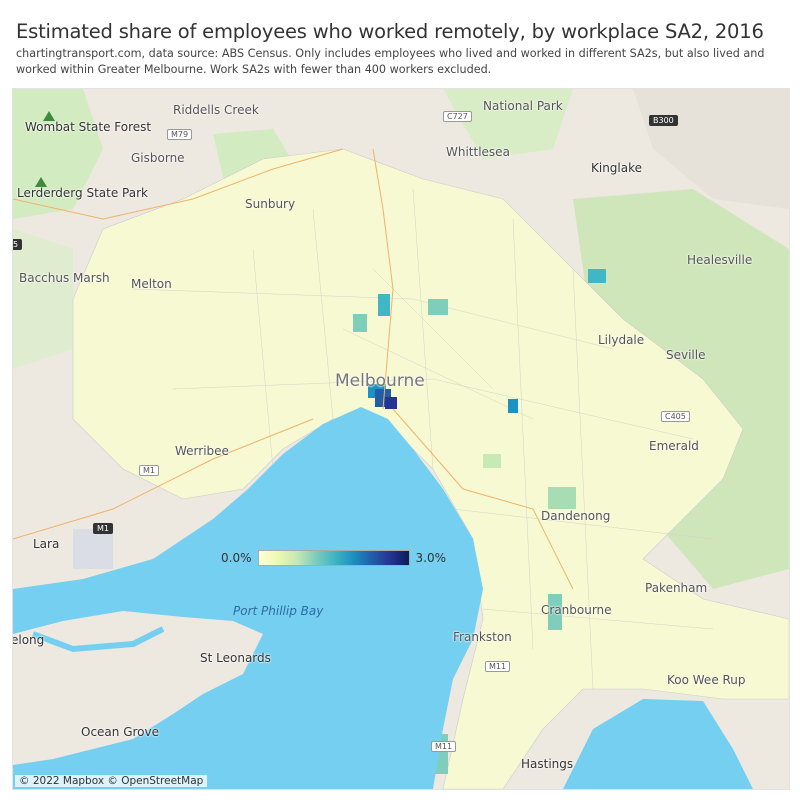  I want to click on road-shield-c727: C727, so click(457, 116).